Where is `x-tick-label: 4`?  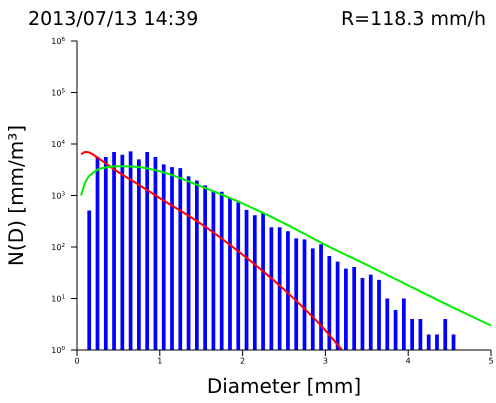
x-tick-label: 4 is located at coordinates (408, 361).